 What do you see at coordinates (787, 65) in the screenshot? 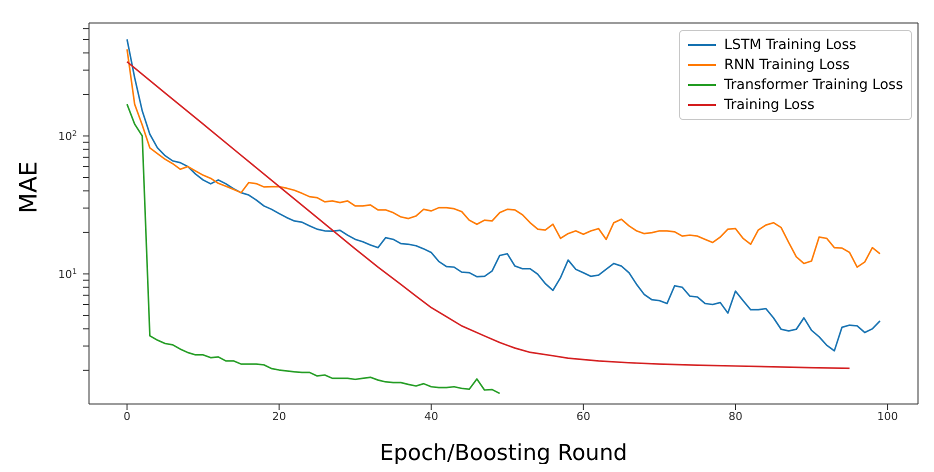
I see `legend-label: RNN Training Loss` at bounding box center [787, 65].